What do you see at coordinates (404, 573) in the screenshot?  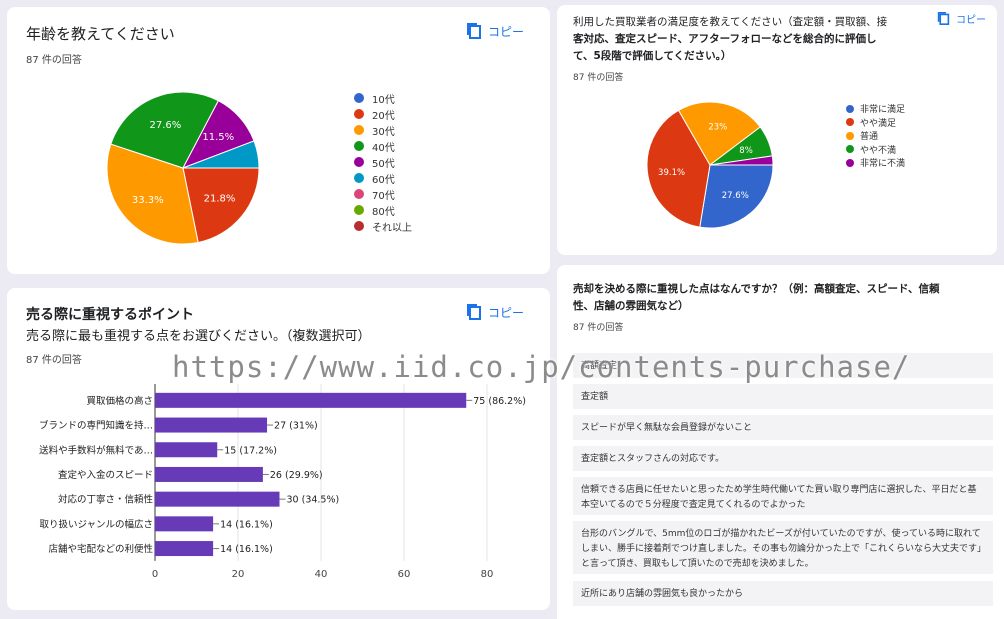 I see `x-tick-label: 60` at bounding box center [404, 573].